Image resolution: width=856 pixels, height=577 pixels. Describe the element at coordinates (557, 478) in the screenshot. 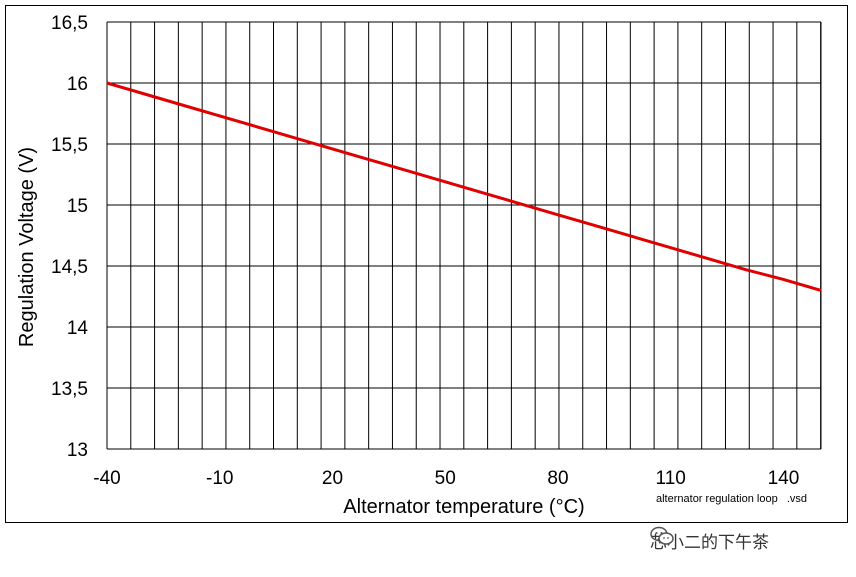

I see `x-tick-label: 80` at that location.